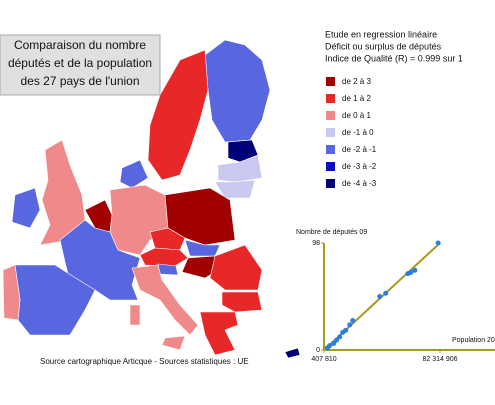 This screenshot has width=495, height=405. I want to click on legend-label: de 2 à 3, so click(356, 81).